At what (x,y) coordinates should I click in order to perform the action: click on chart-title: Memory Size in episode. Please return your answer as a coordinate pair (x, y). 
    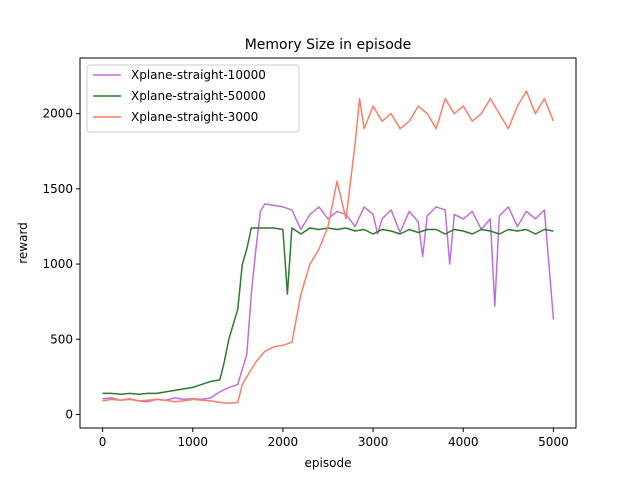
    Looking at the image, I should click on (328, 45).